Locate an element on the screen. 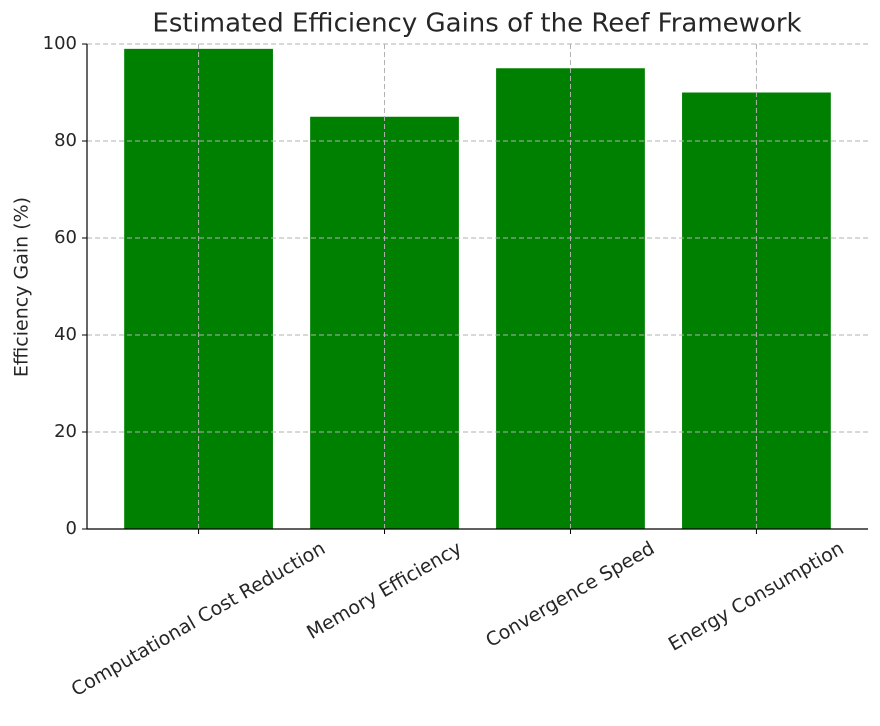 Image resolution: width=880 pixels, height=726 pixels. y-tick-label: 60 is located at coordinates (65, 237).